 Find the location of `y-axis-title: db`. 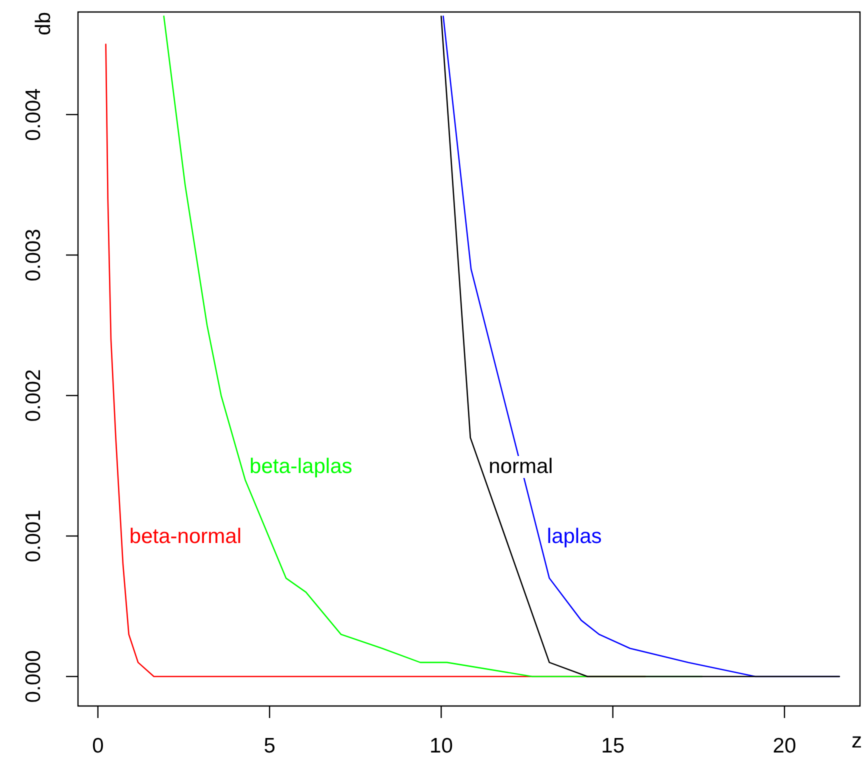

y-axis-title: db is located at coordinates (43, 24).